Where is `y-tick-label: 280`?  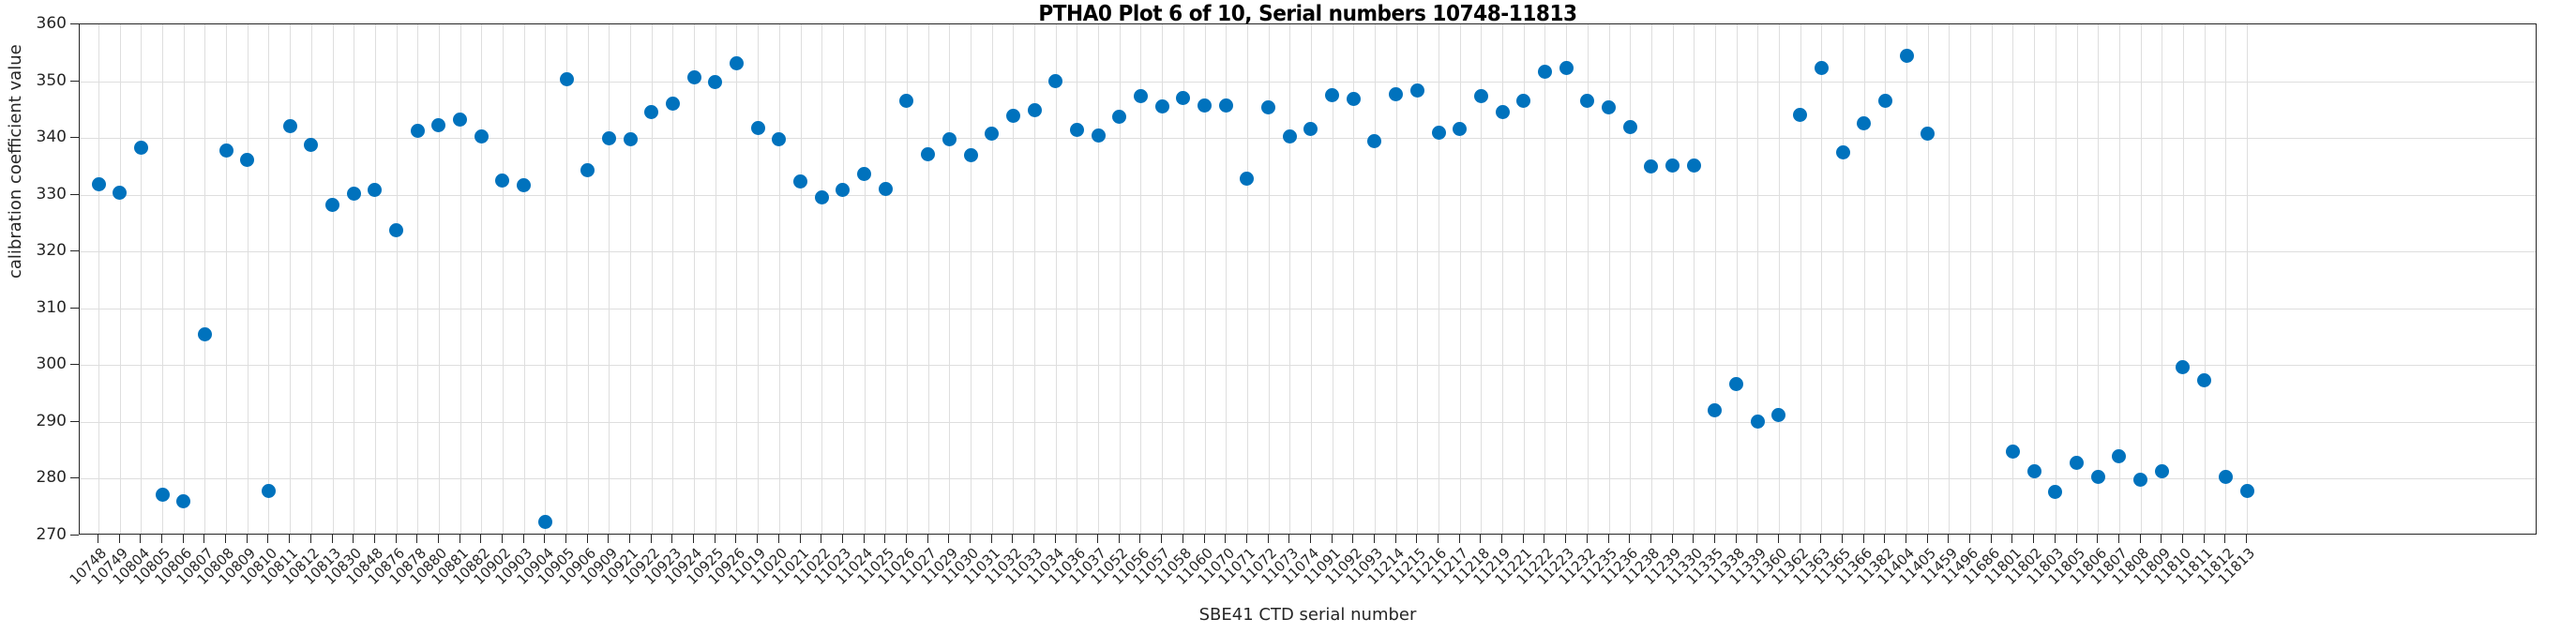
y-tick-label: 280 is located at coordinates (51, 478).